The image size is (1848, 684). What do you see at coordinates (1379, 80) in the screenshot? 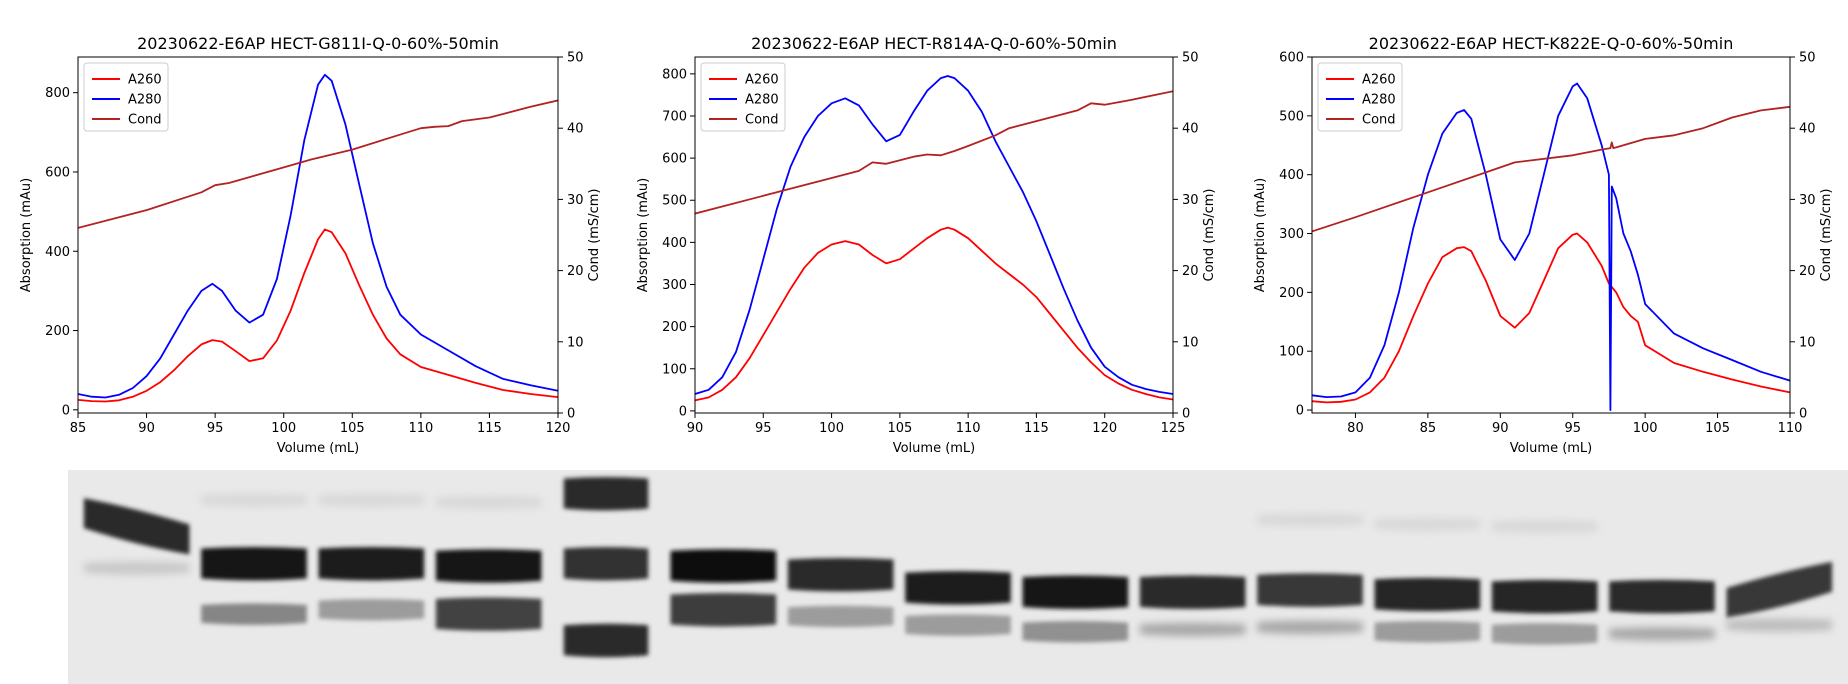
I see `legend-label-a260: A260` at bounding box center [1379, 80].